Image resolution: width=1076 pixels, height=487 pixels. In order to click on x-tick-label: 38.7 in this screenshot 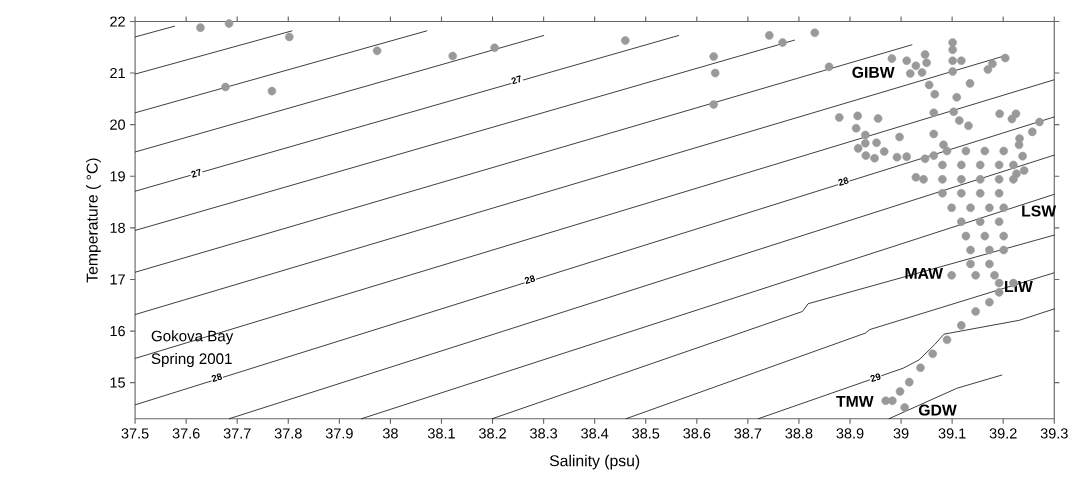, I will do `click(748, 433)`.